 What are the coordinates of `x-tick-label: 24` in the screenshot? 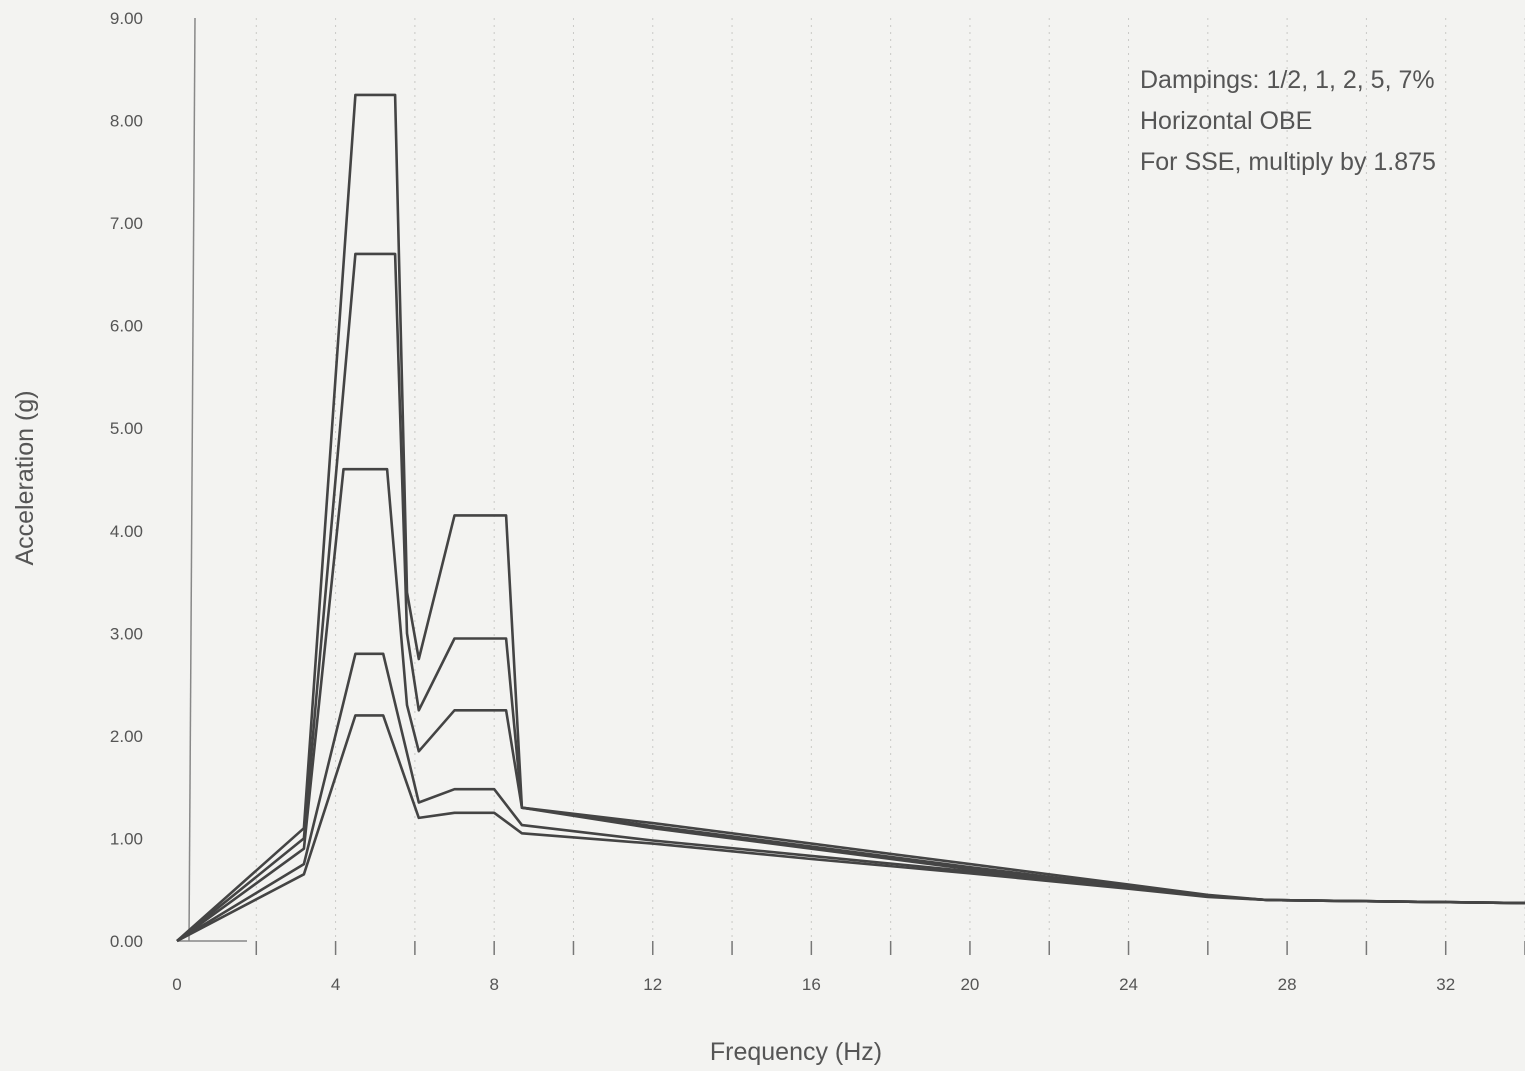 It's located at (1128, 984).